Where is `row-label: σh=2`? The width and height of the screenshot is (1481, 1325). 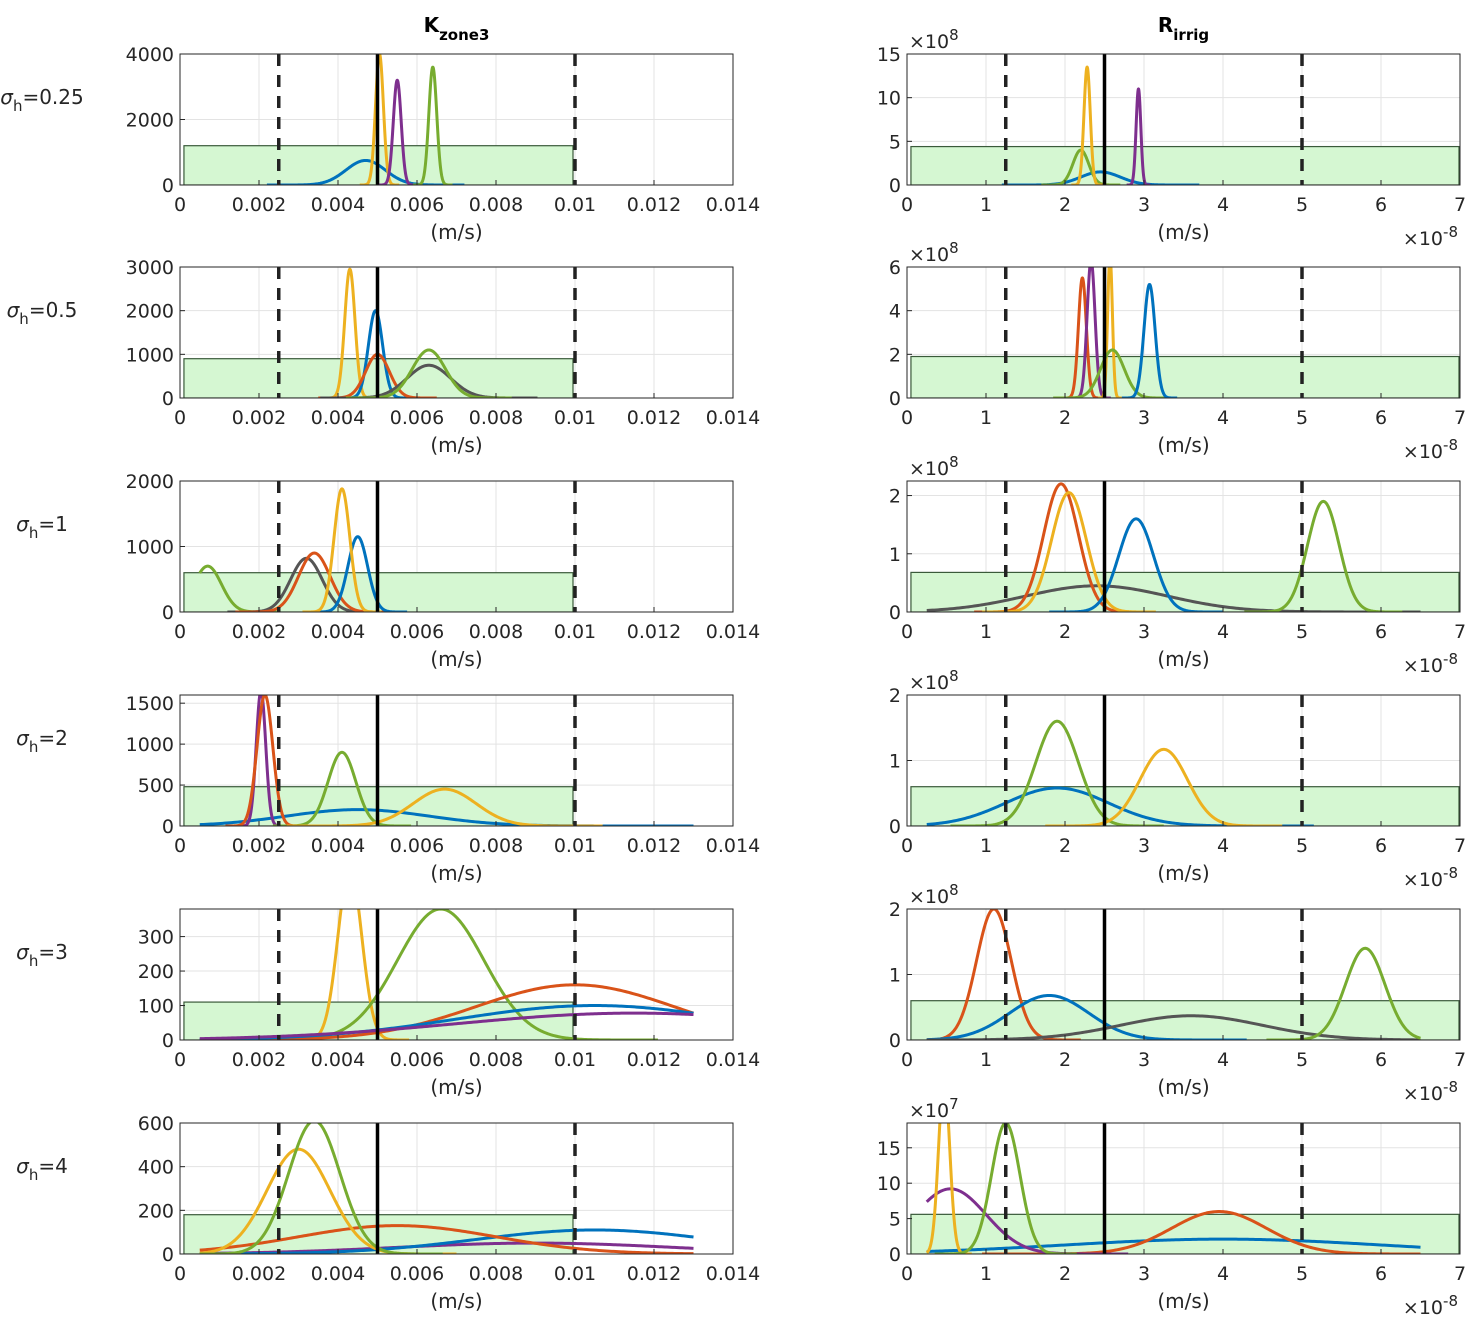 row-label: σh=2 is located at coordinates (42, 741).